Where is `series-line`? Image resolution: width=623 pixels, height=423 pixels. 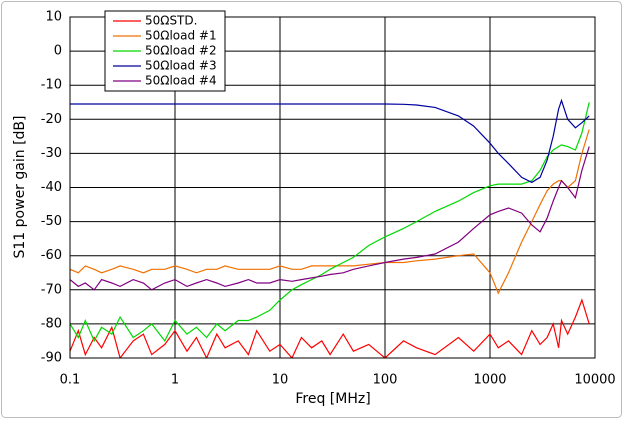 series-line is located at coordinates (330, 328).